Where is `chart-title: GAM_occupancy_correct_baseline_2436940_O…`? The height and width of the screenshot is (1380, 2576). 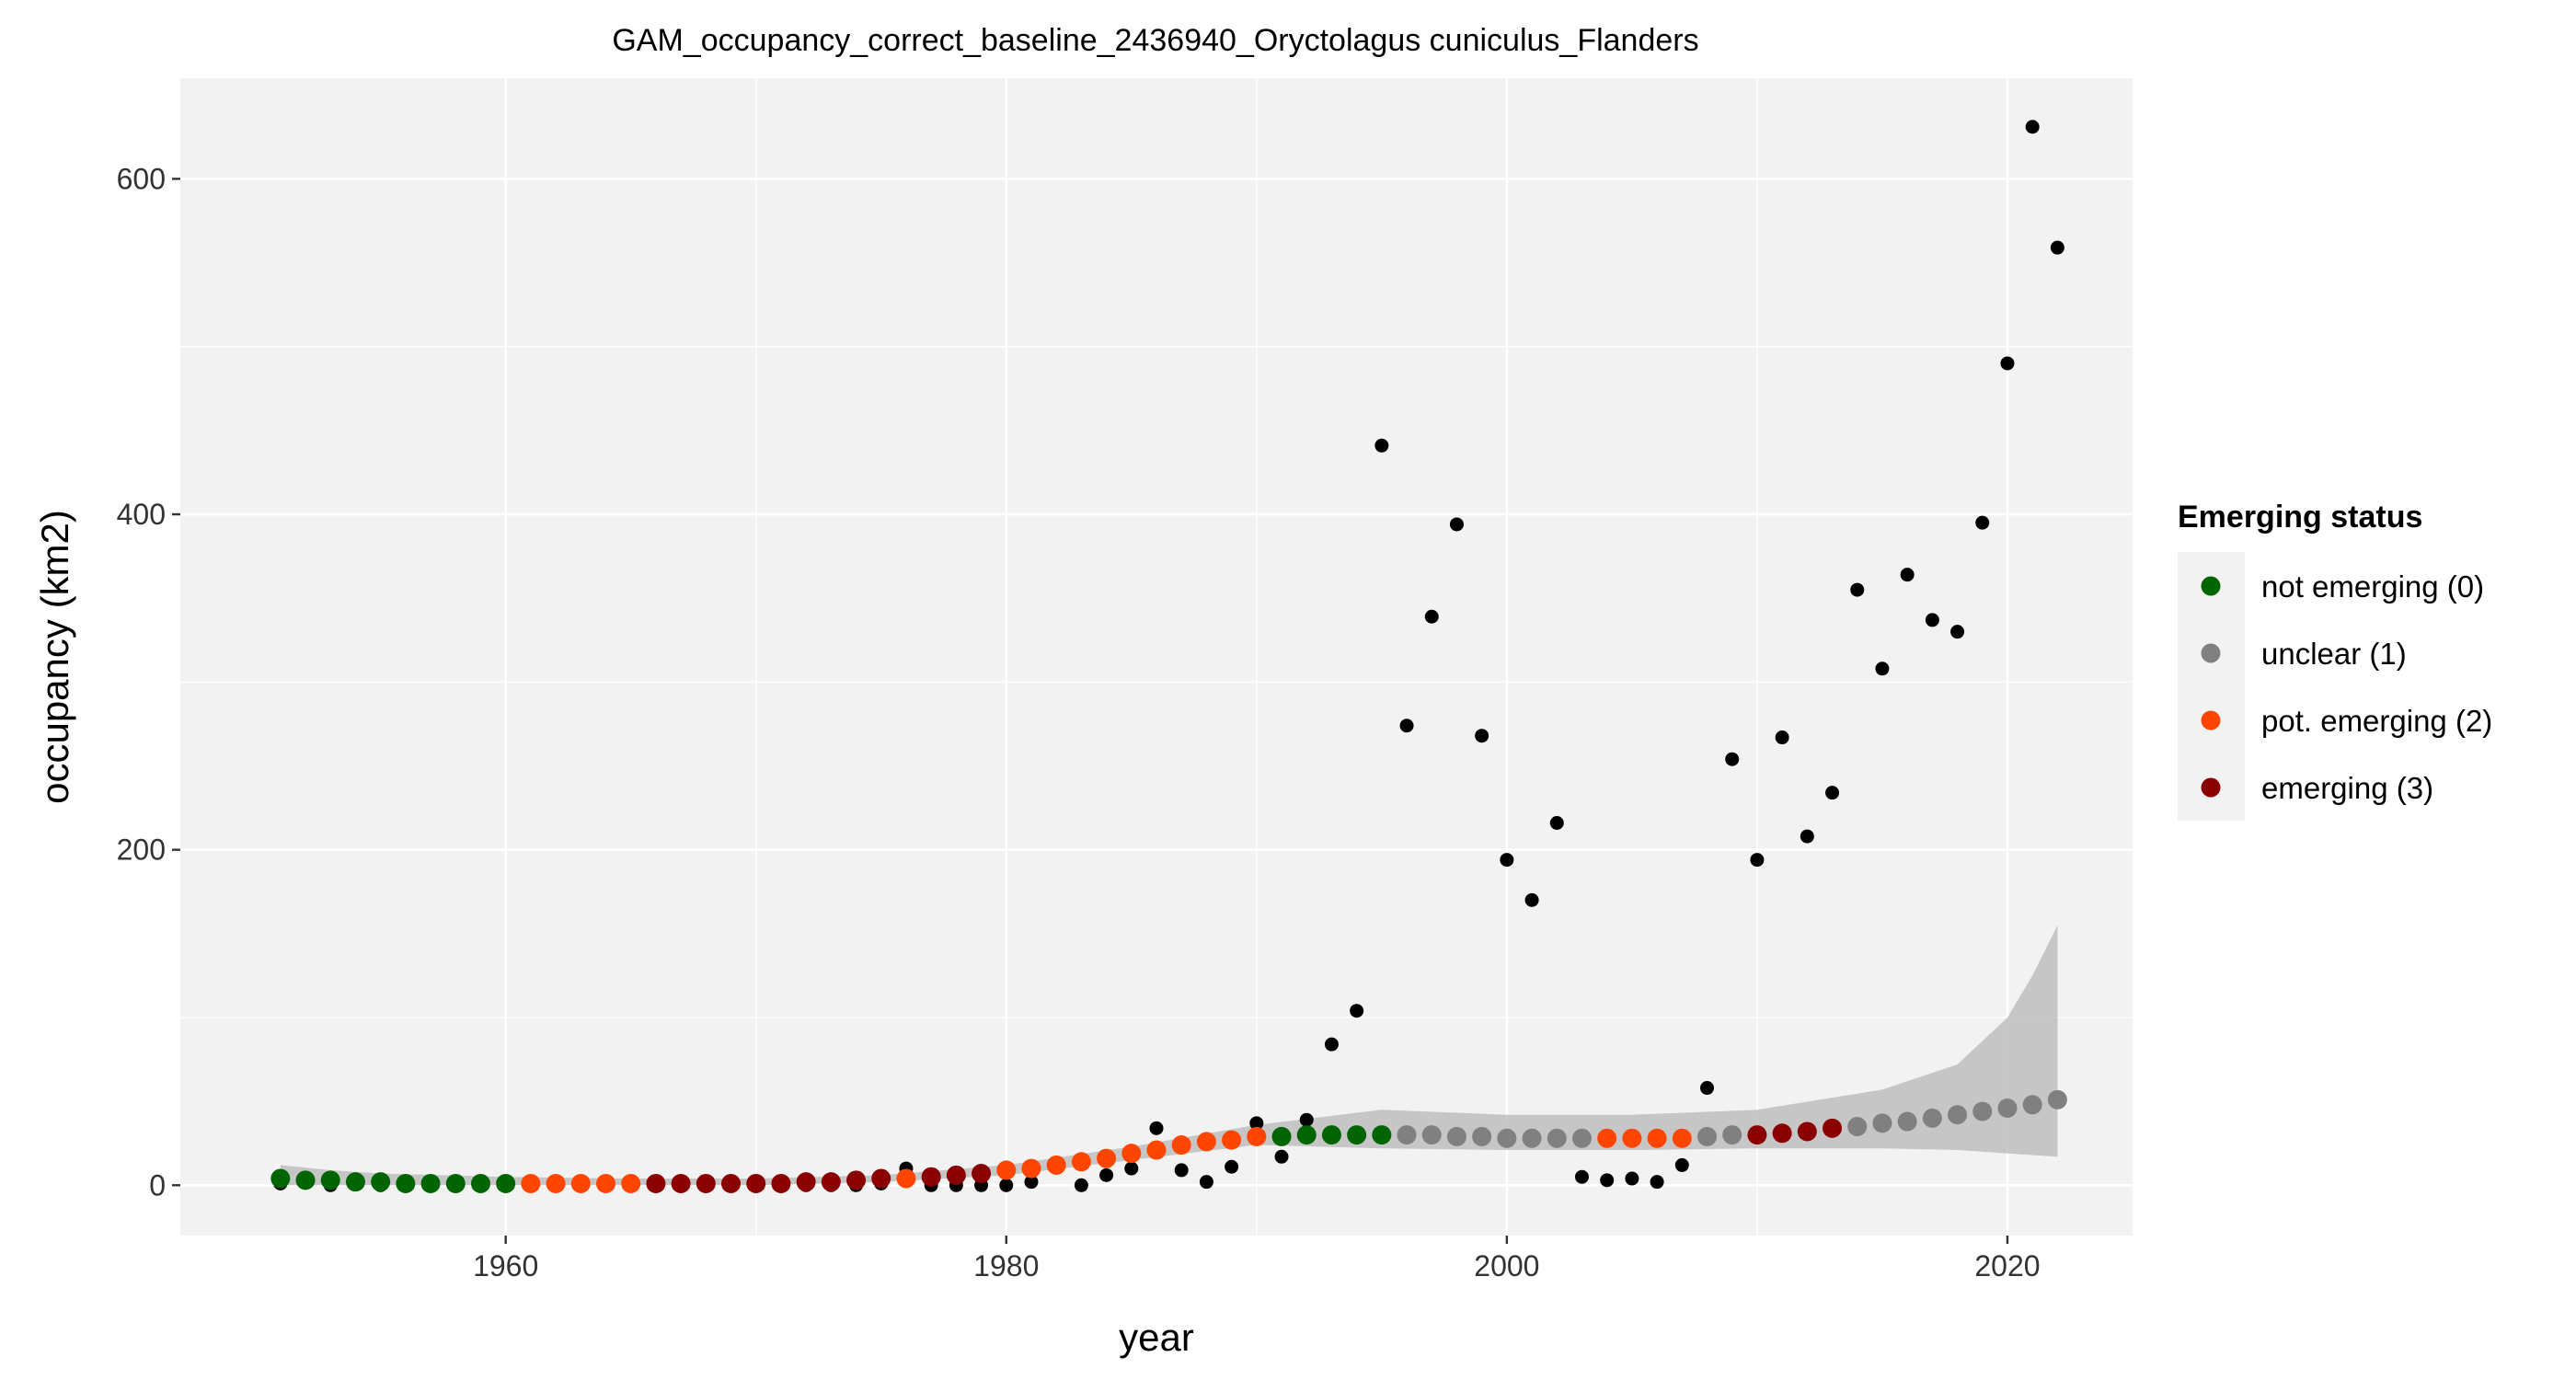 chart-title: GAM_occupancy_correct_baseline_2436940_O… is located at coordinates (1155, 40).